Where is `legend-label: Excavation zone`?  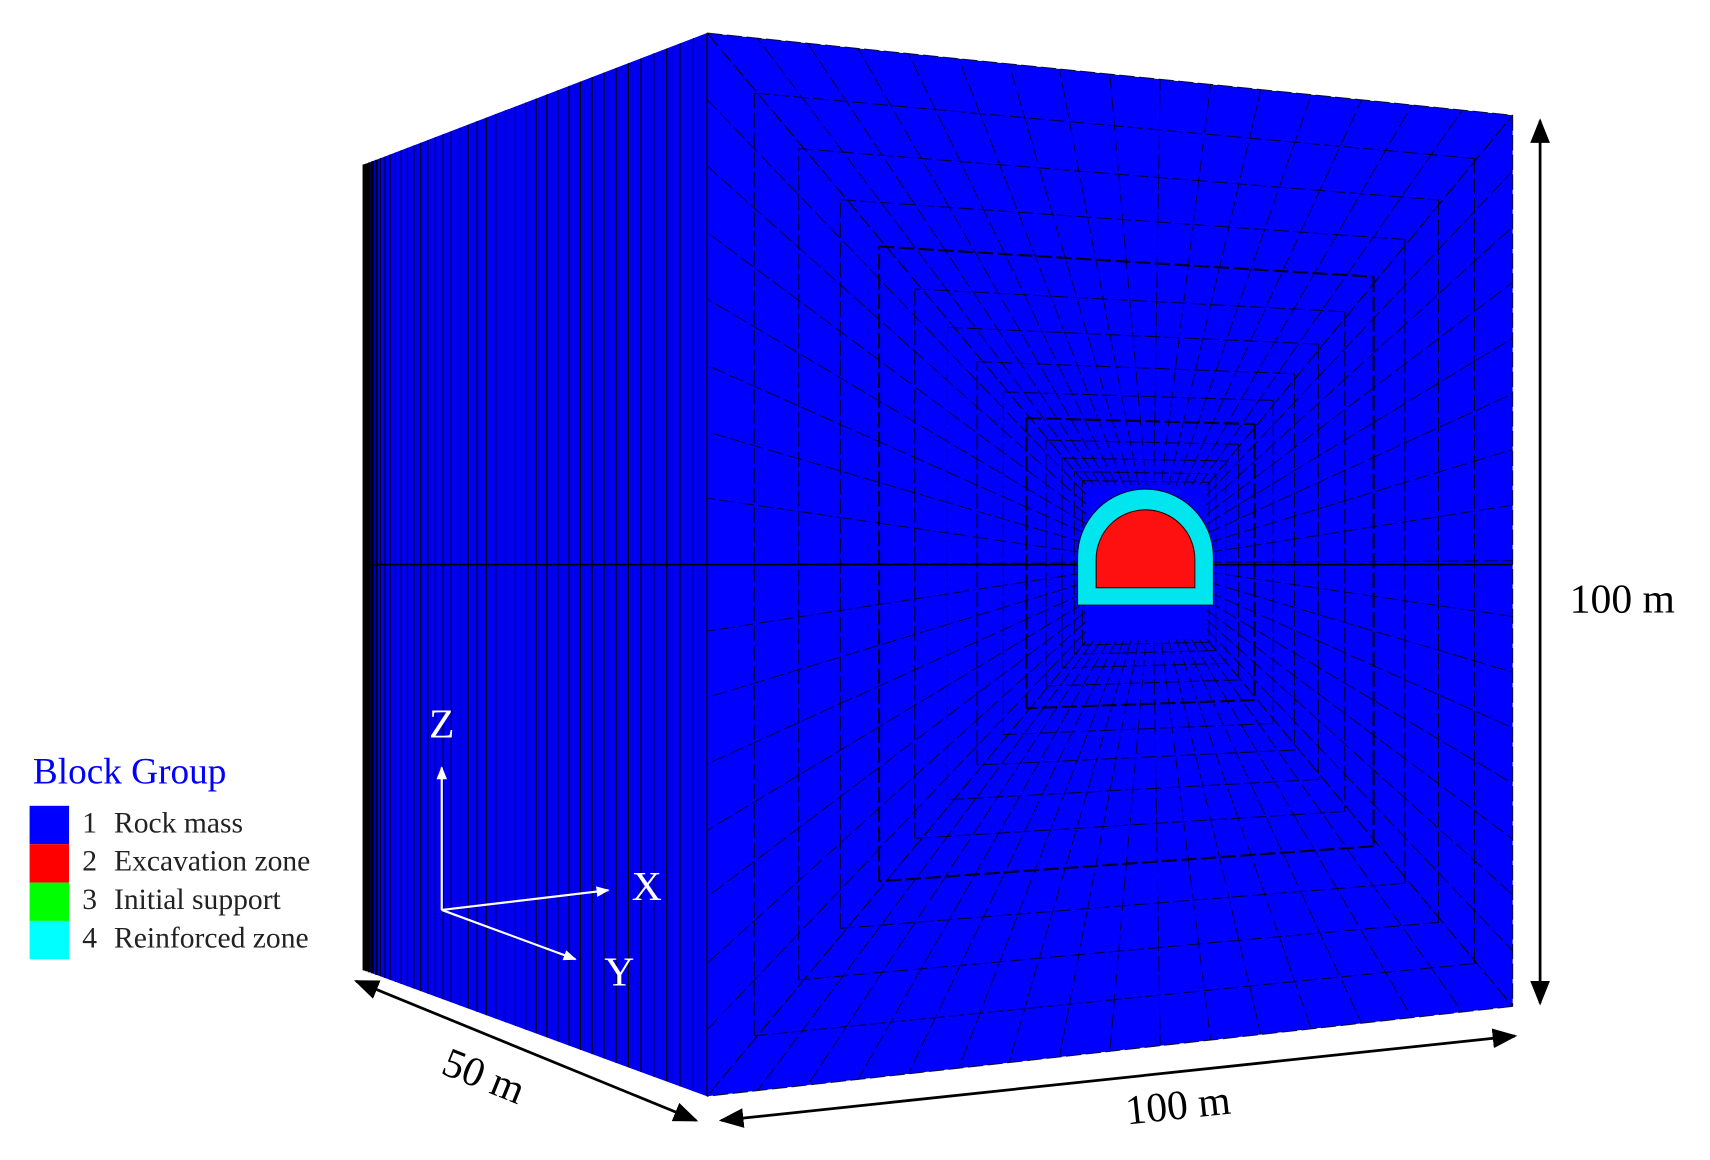 legend-label: Excavation zone is located at coordinates (212, 862).